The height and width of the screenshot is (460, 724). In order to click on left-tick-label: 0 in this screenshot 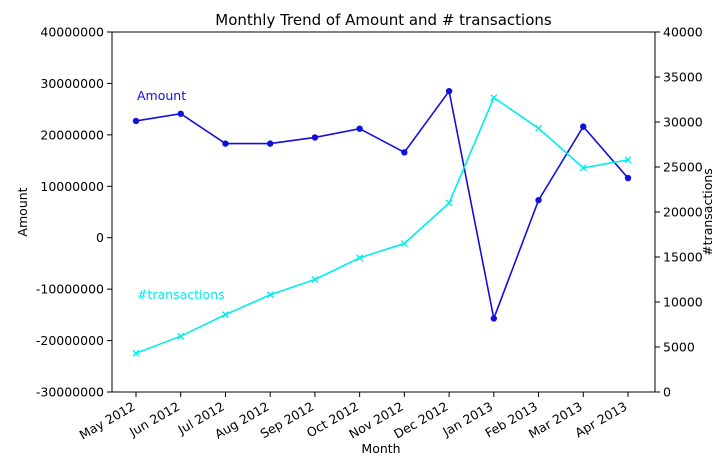, I will do `click(100, 237)`.